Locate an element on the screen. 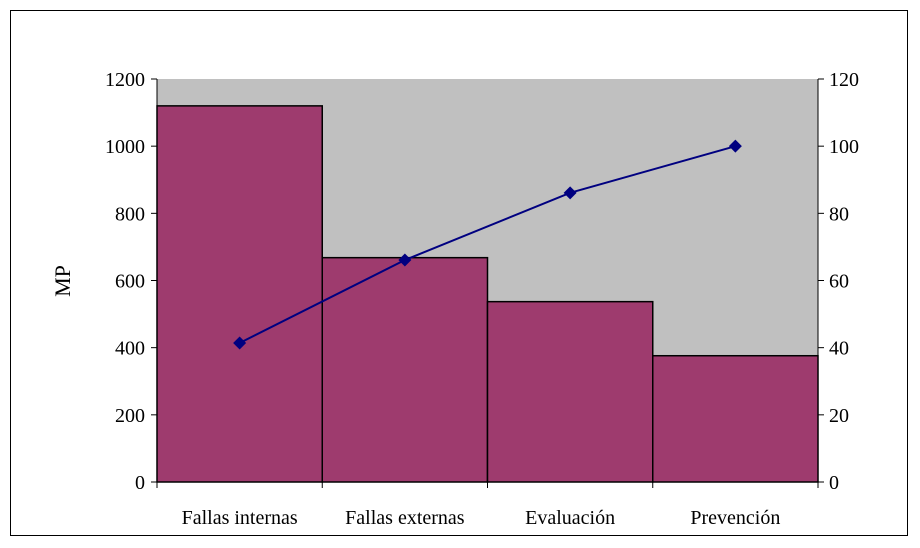  x-tick-label: Evaluación is located at coordinates (570, 518).